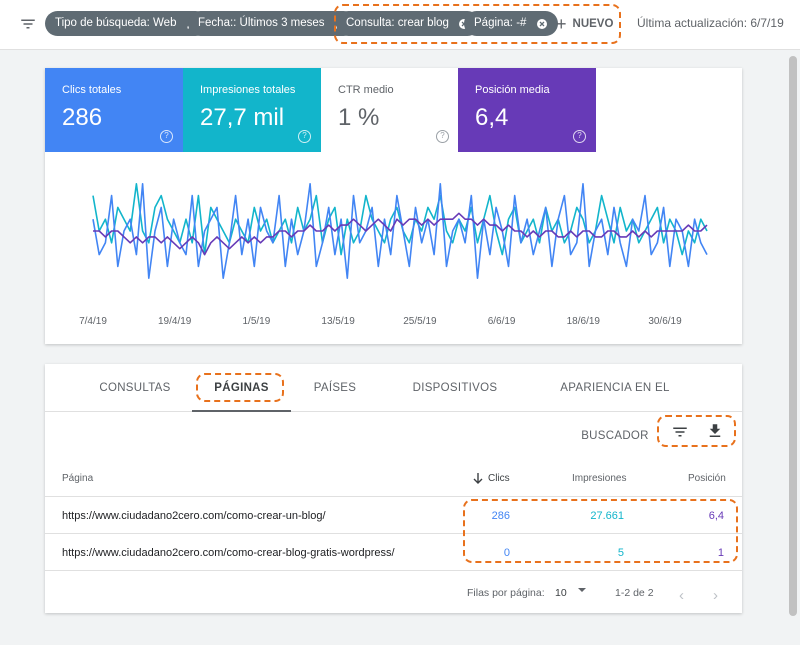 The image size is (800, 645). Describe the element at coordinates (710, 23) in the screenshot. I see `last-update-text: Última actualización: 6/7/19` at that location.